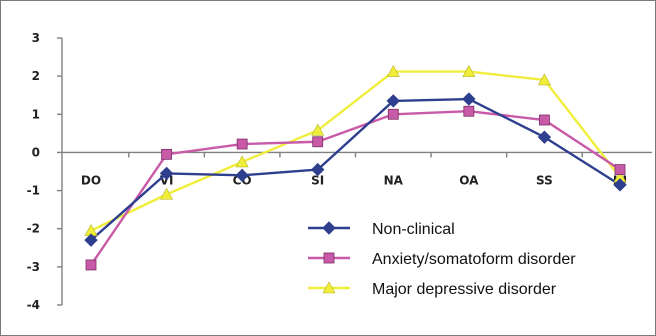 Image resolution: width=656 pixels, height=336 pixels. Describe the element at coordinates (544, 180) in the screenshot. I see `x-tick-label: SS` at that location.